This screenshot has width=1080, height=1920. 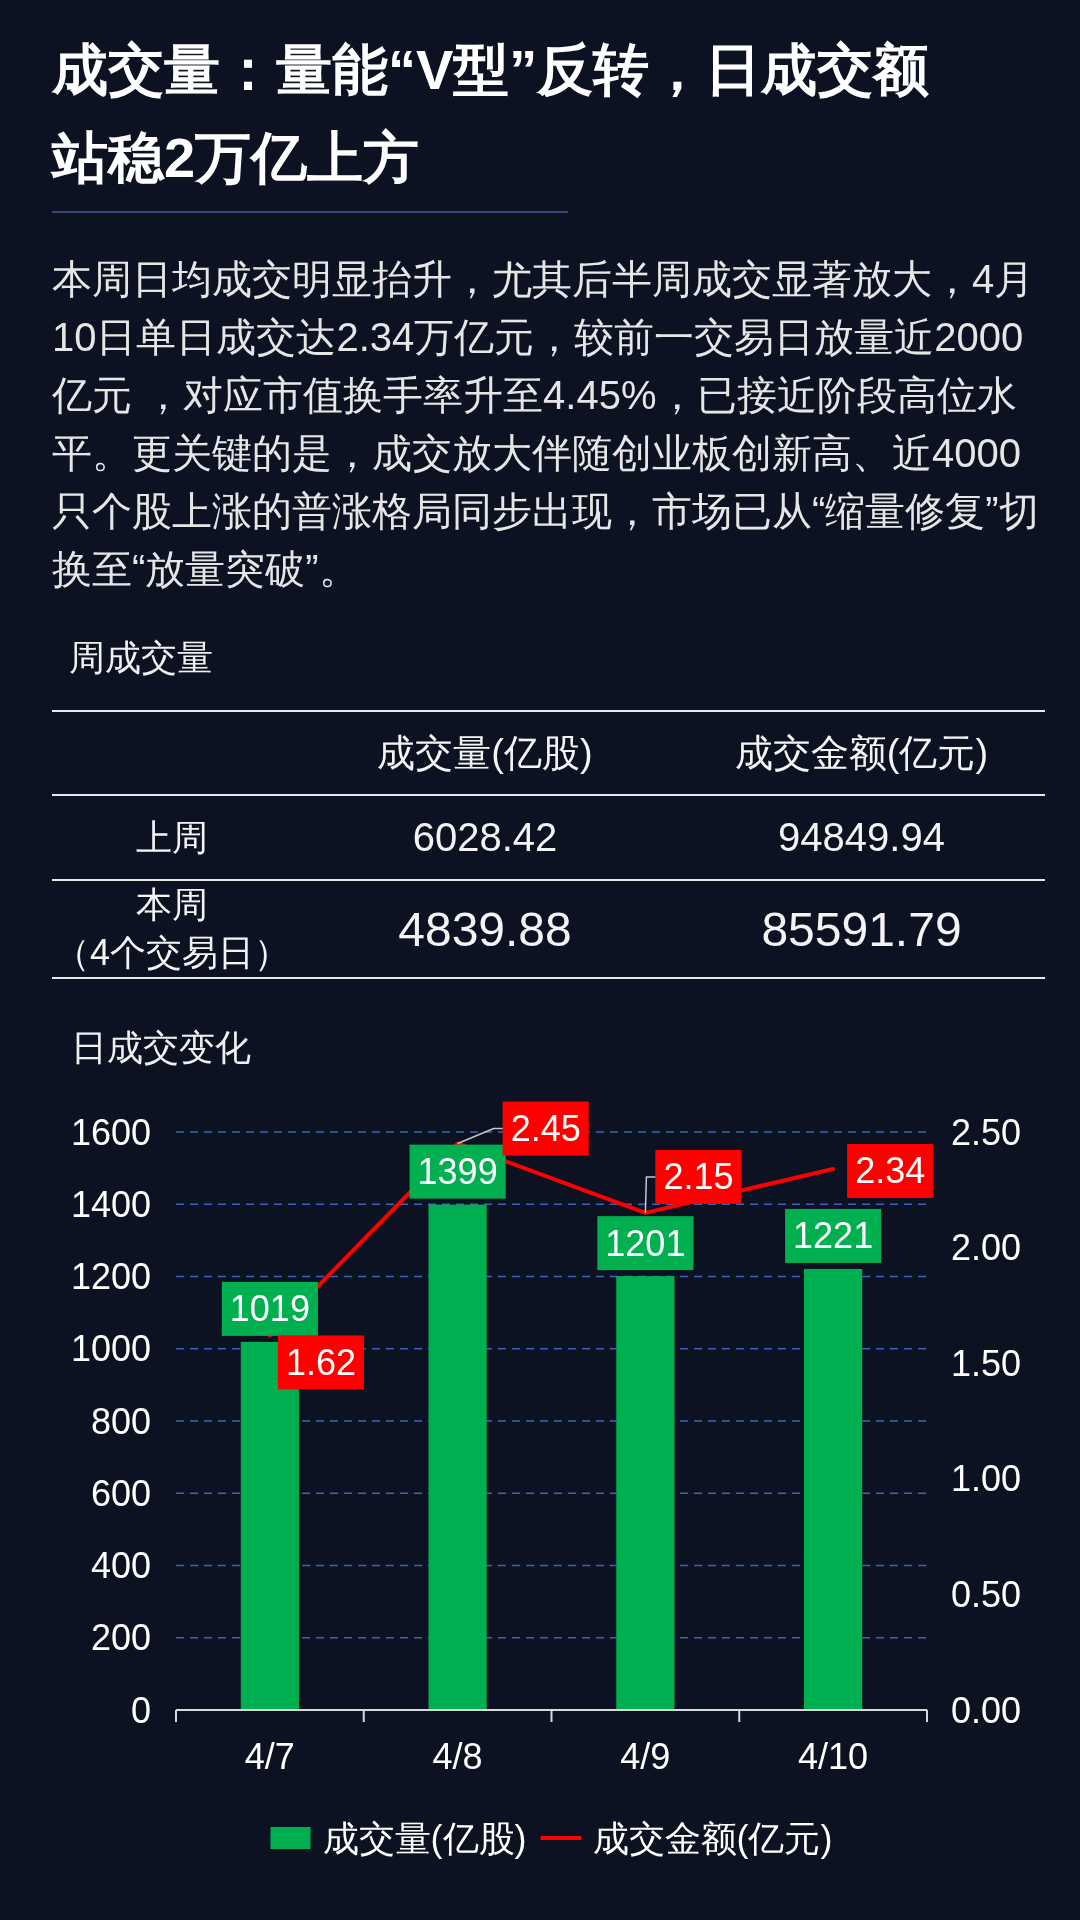 I want to click on data-label: 6028.42, so click(x=485, y=837).